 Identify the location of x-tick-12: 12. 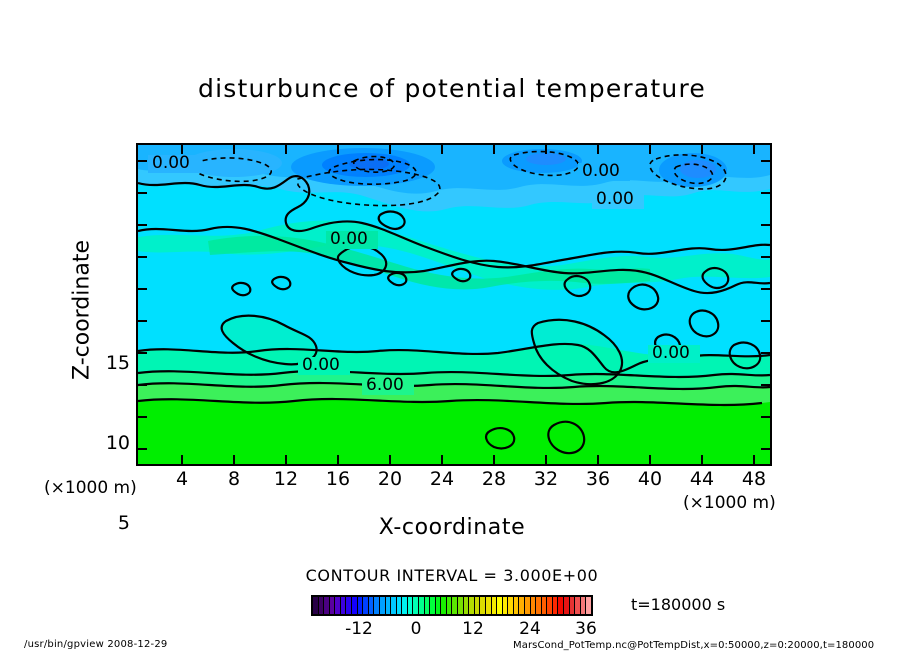
(286, 479).